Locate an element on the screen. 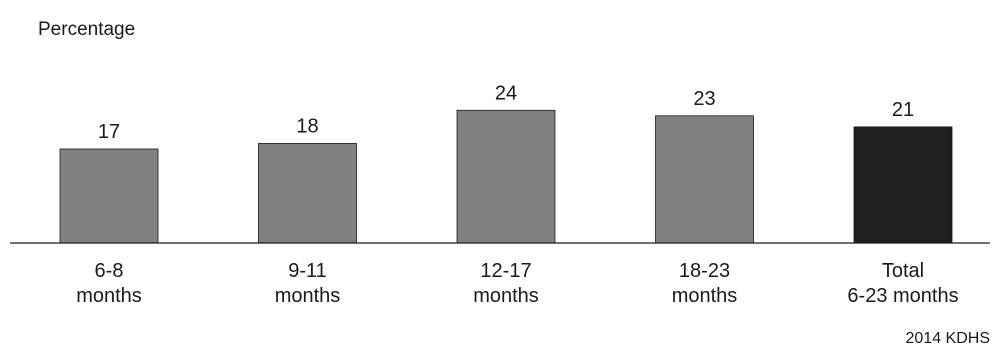 This screenshot has width=998, height=354. category-label-4-line-1: 6-23 months is located at coordinates (902, 296).